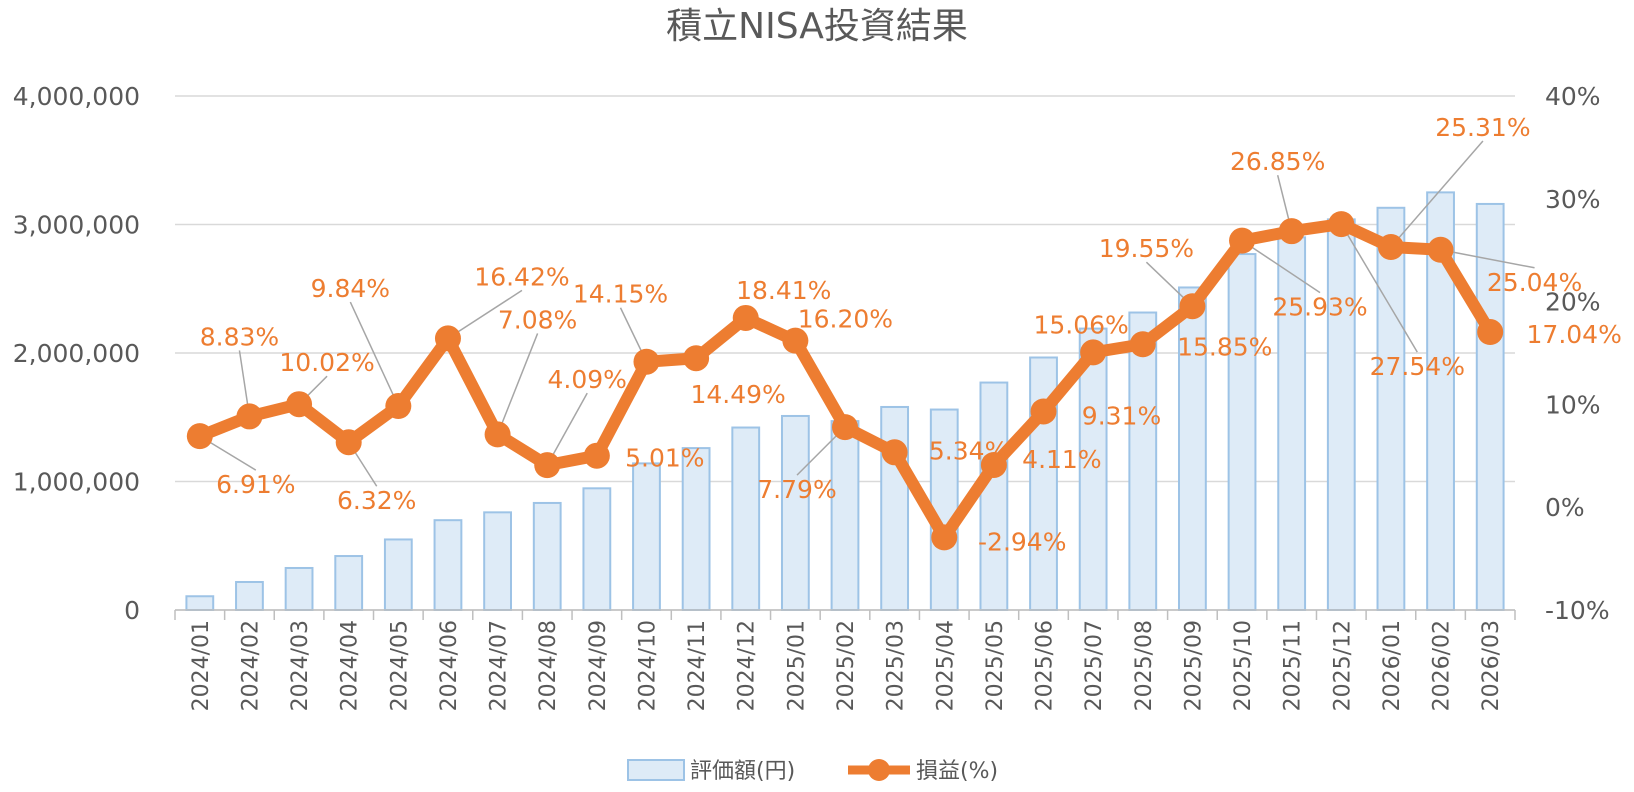  What do you see at coordinates (1293, 665) in the screenshot?
I see `x-tick-label: 2025/11` at bounding box center [1293, 665].